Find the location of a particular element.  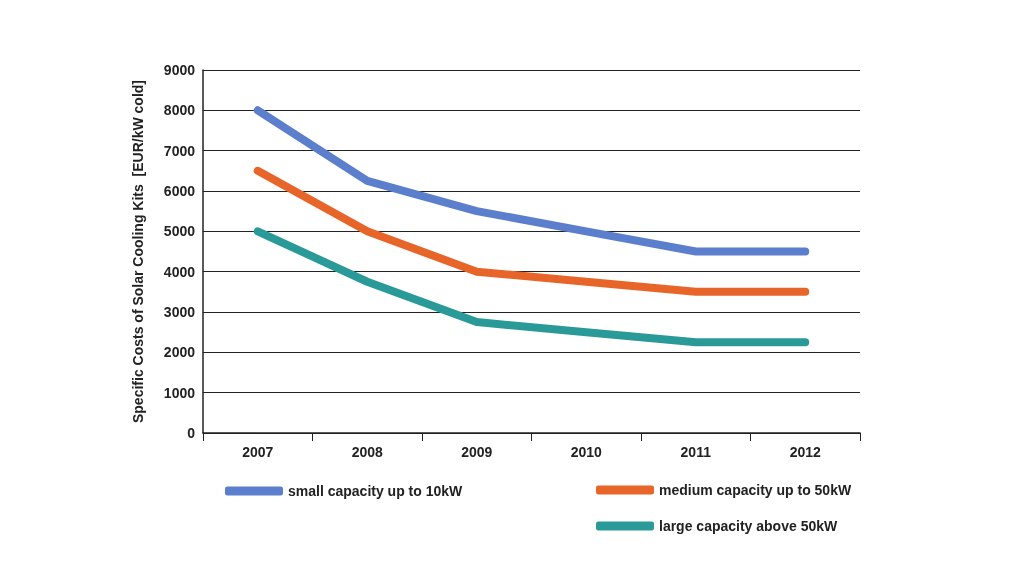

y-tick-label: 7000 is located at coordinates (179, 150).